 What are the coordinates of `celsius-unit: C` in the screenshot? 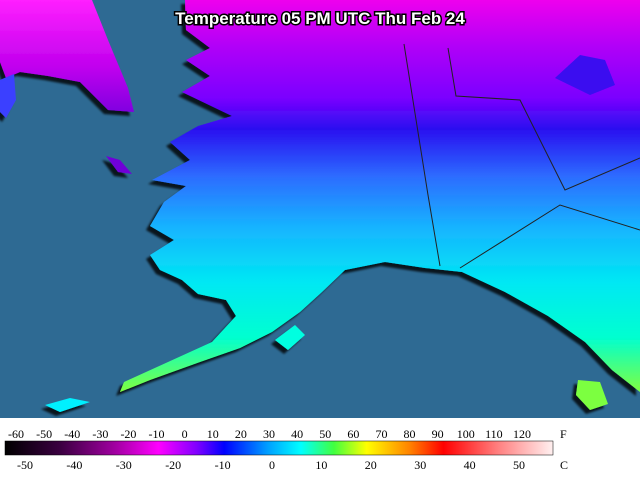 It's located at (564, 465).